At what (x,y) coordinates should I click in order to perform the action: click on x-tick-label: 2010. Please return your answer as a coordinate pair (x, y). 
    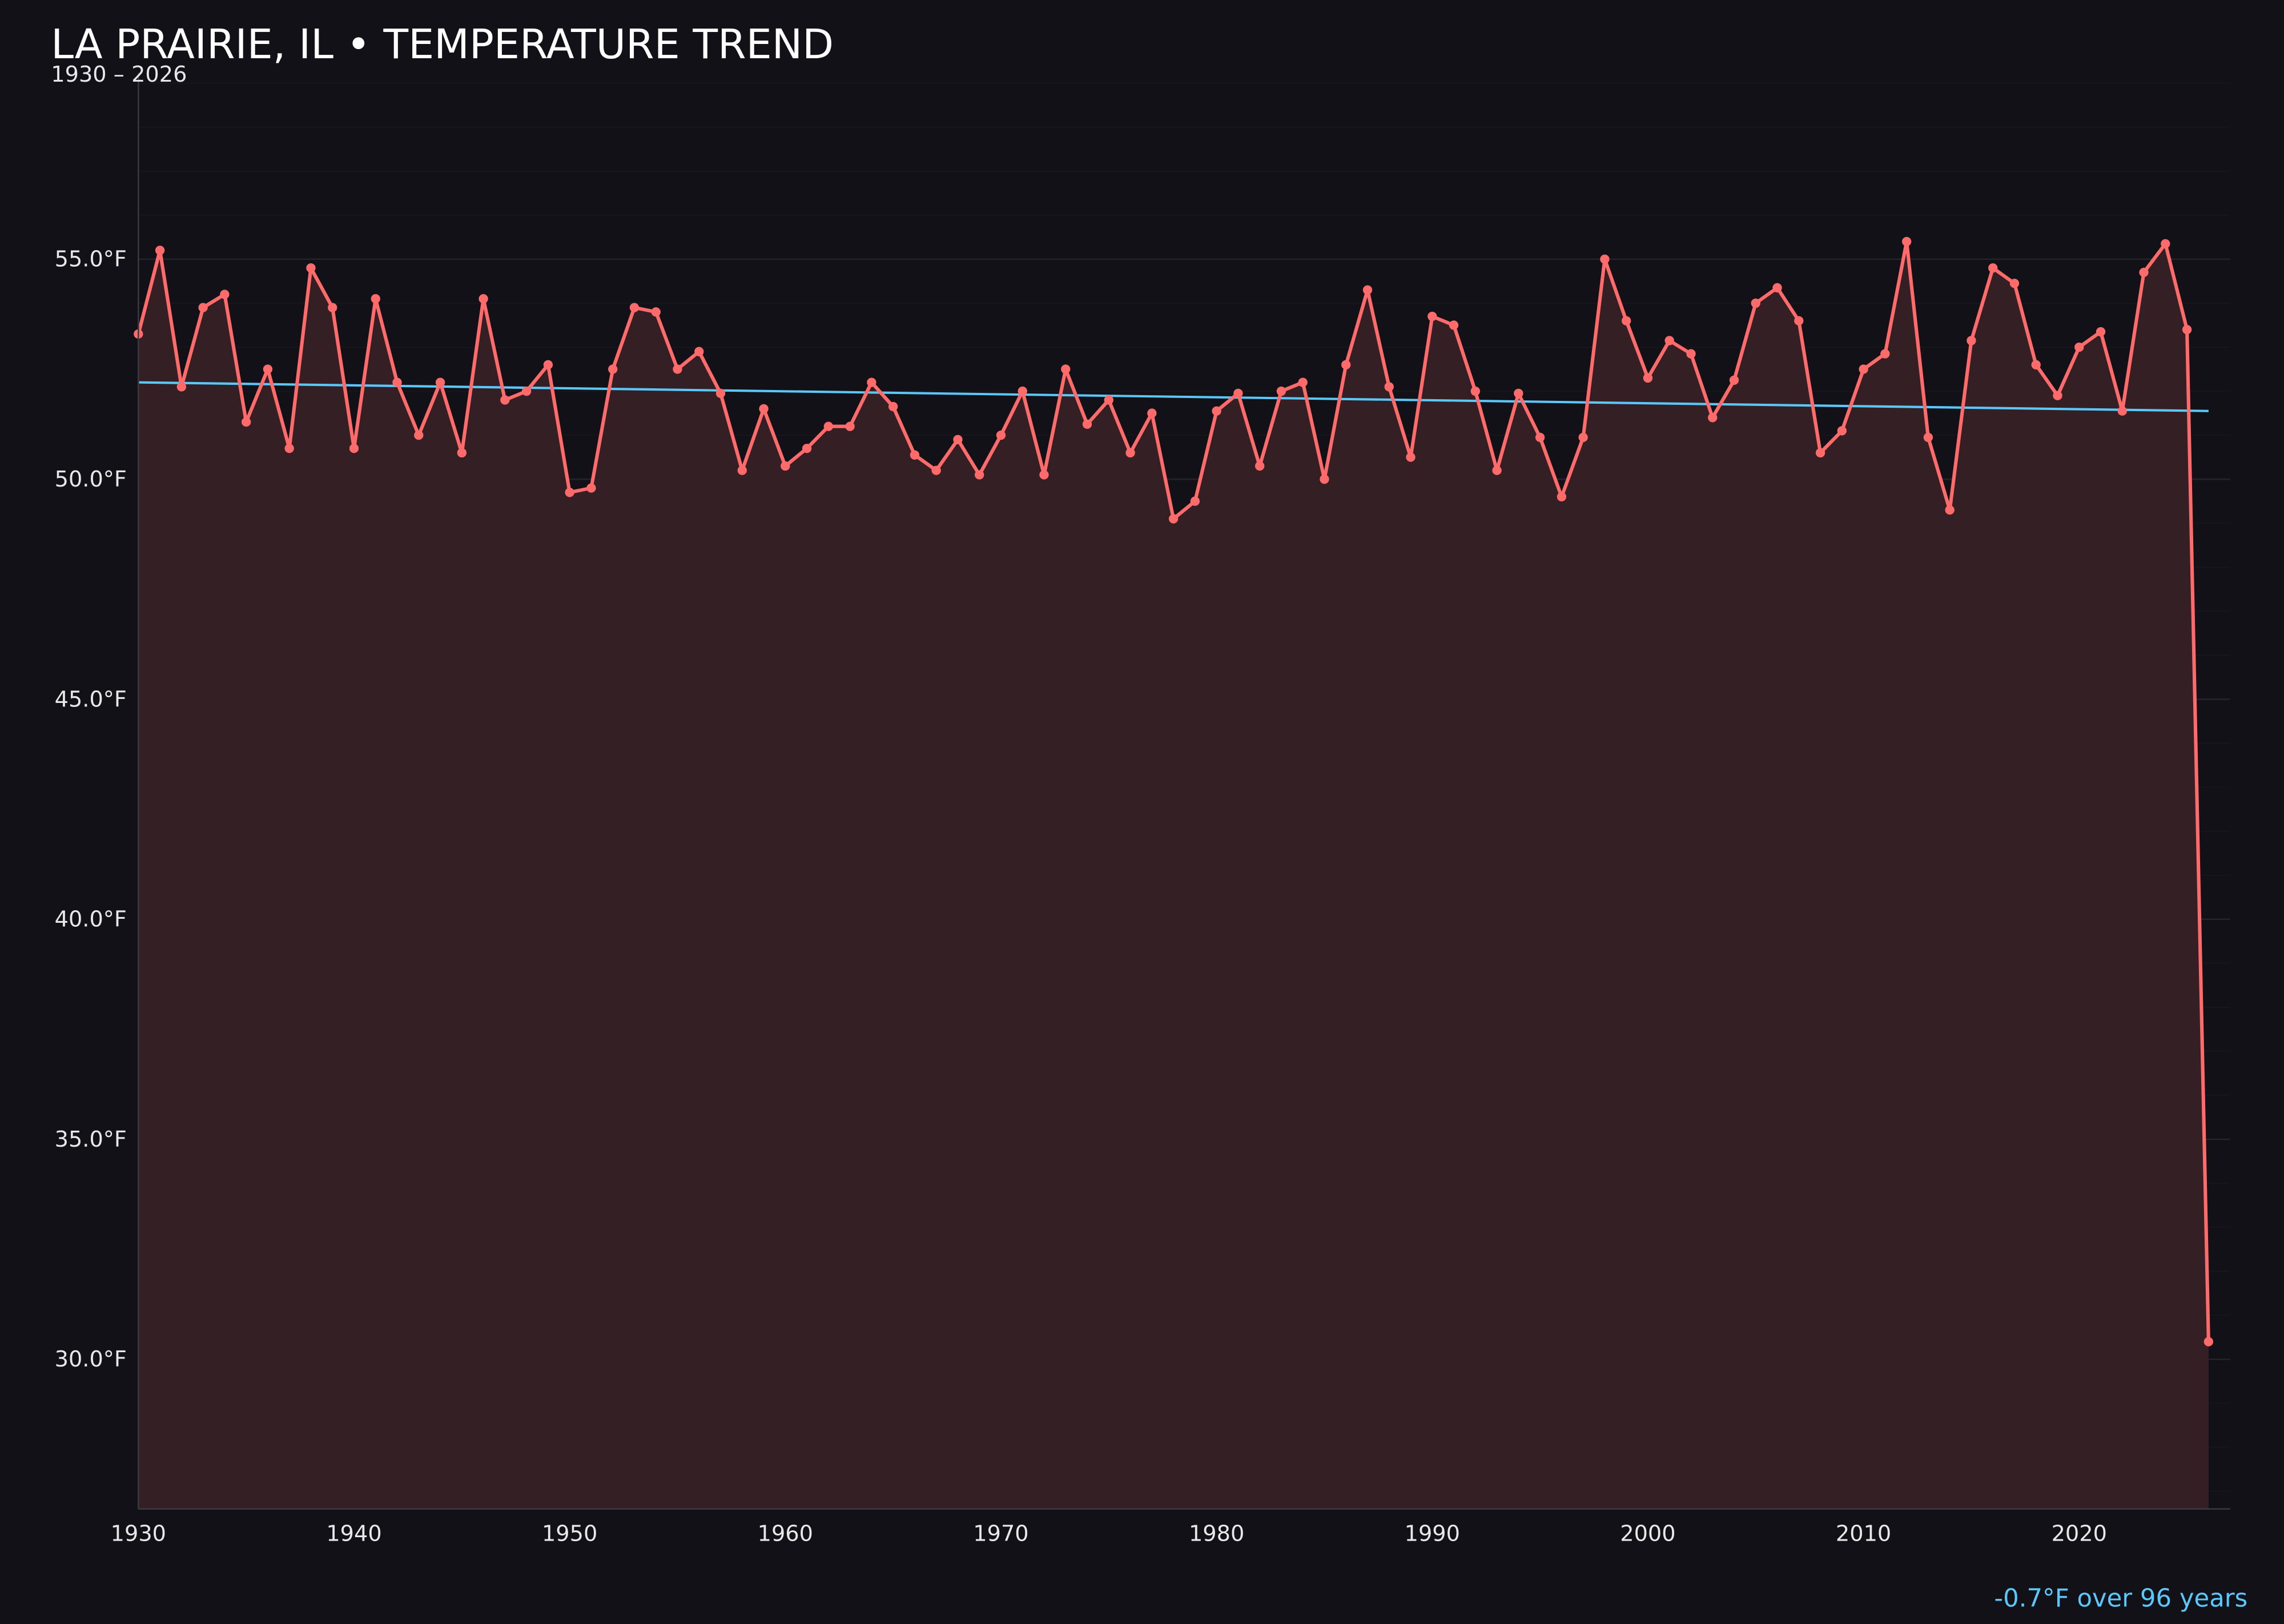
    Looking at the image, I should click on (1863, 1534).